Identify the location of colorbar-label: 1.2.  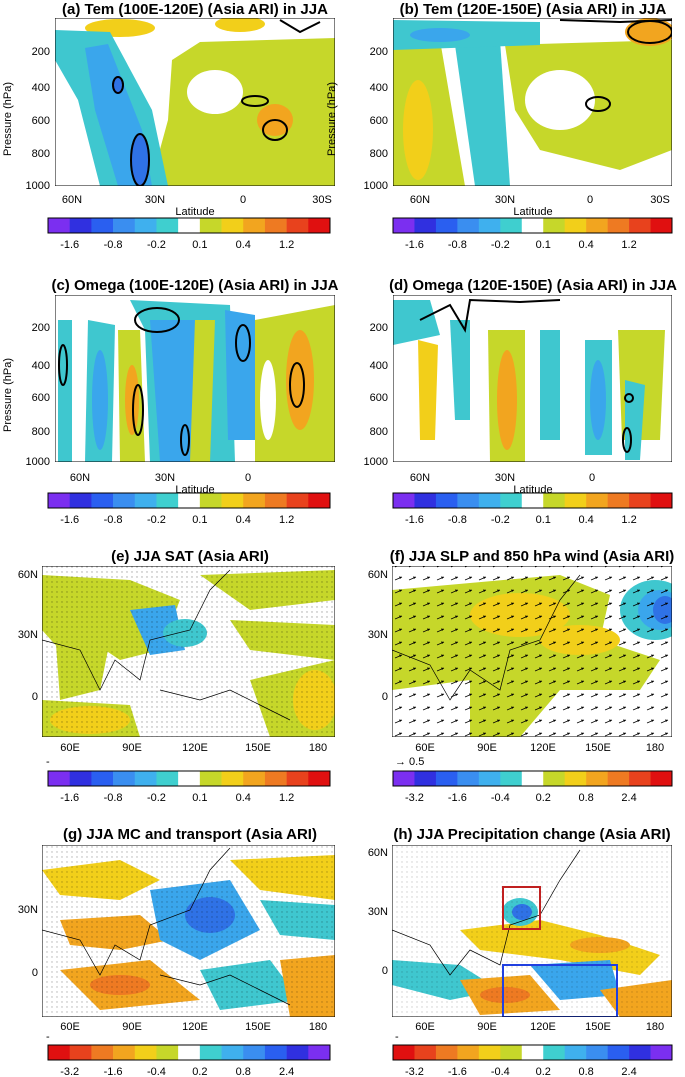
(628, 245).